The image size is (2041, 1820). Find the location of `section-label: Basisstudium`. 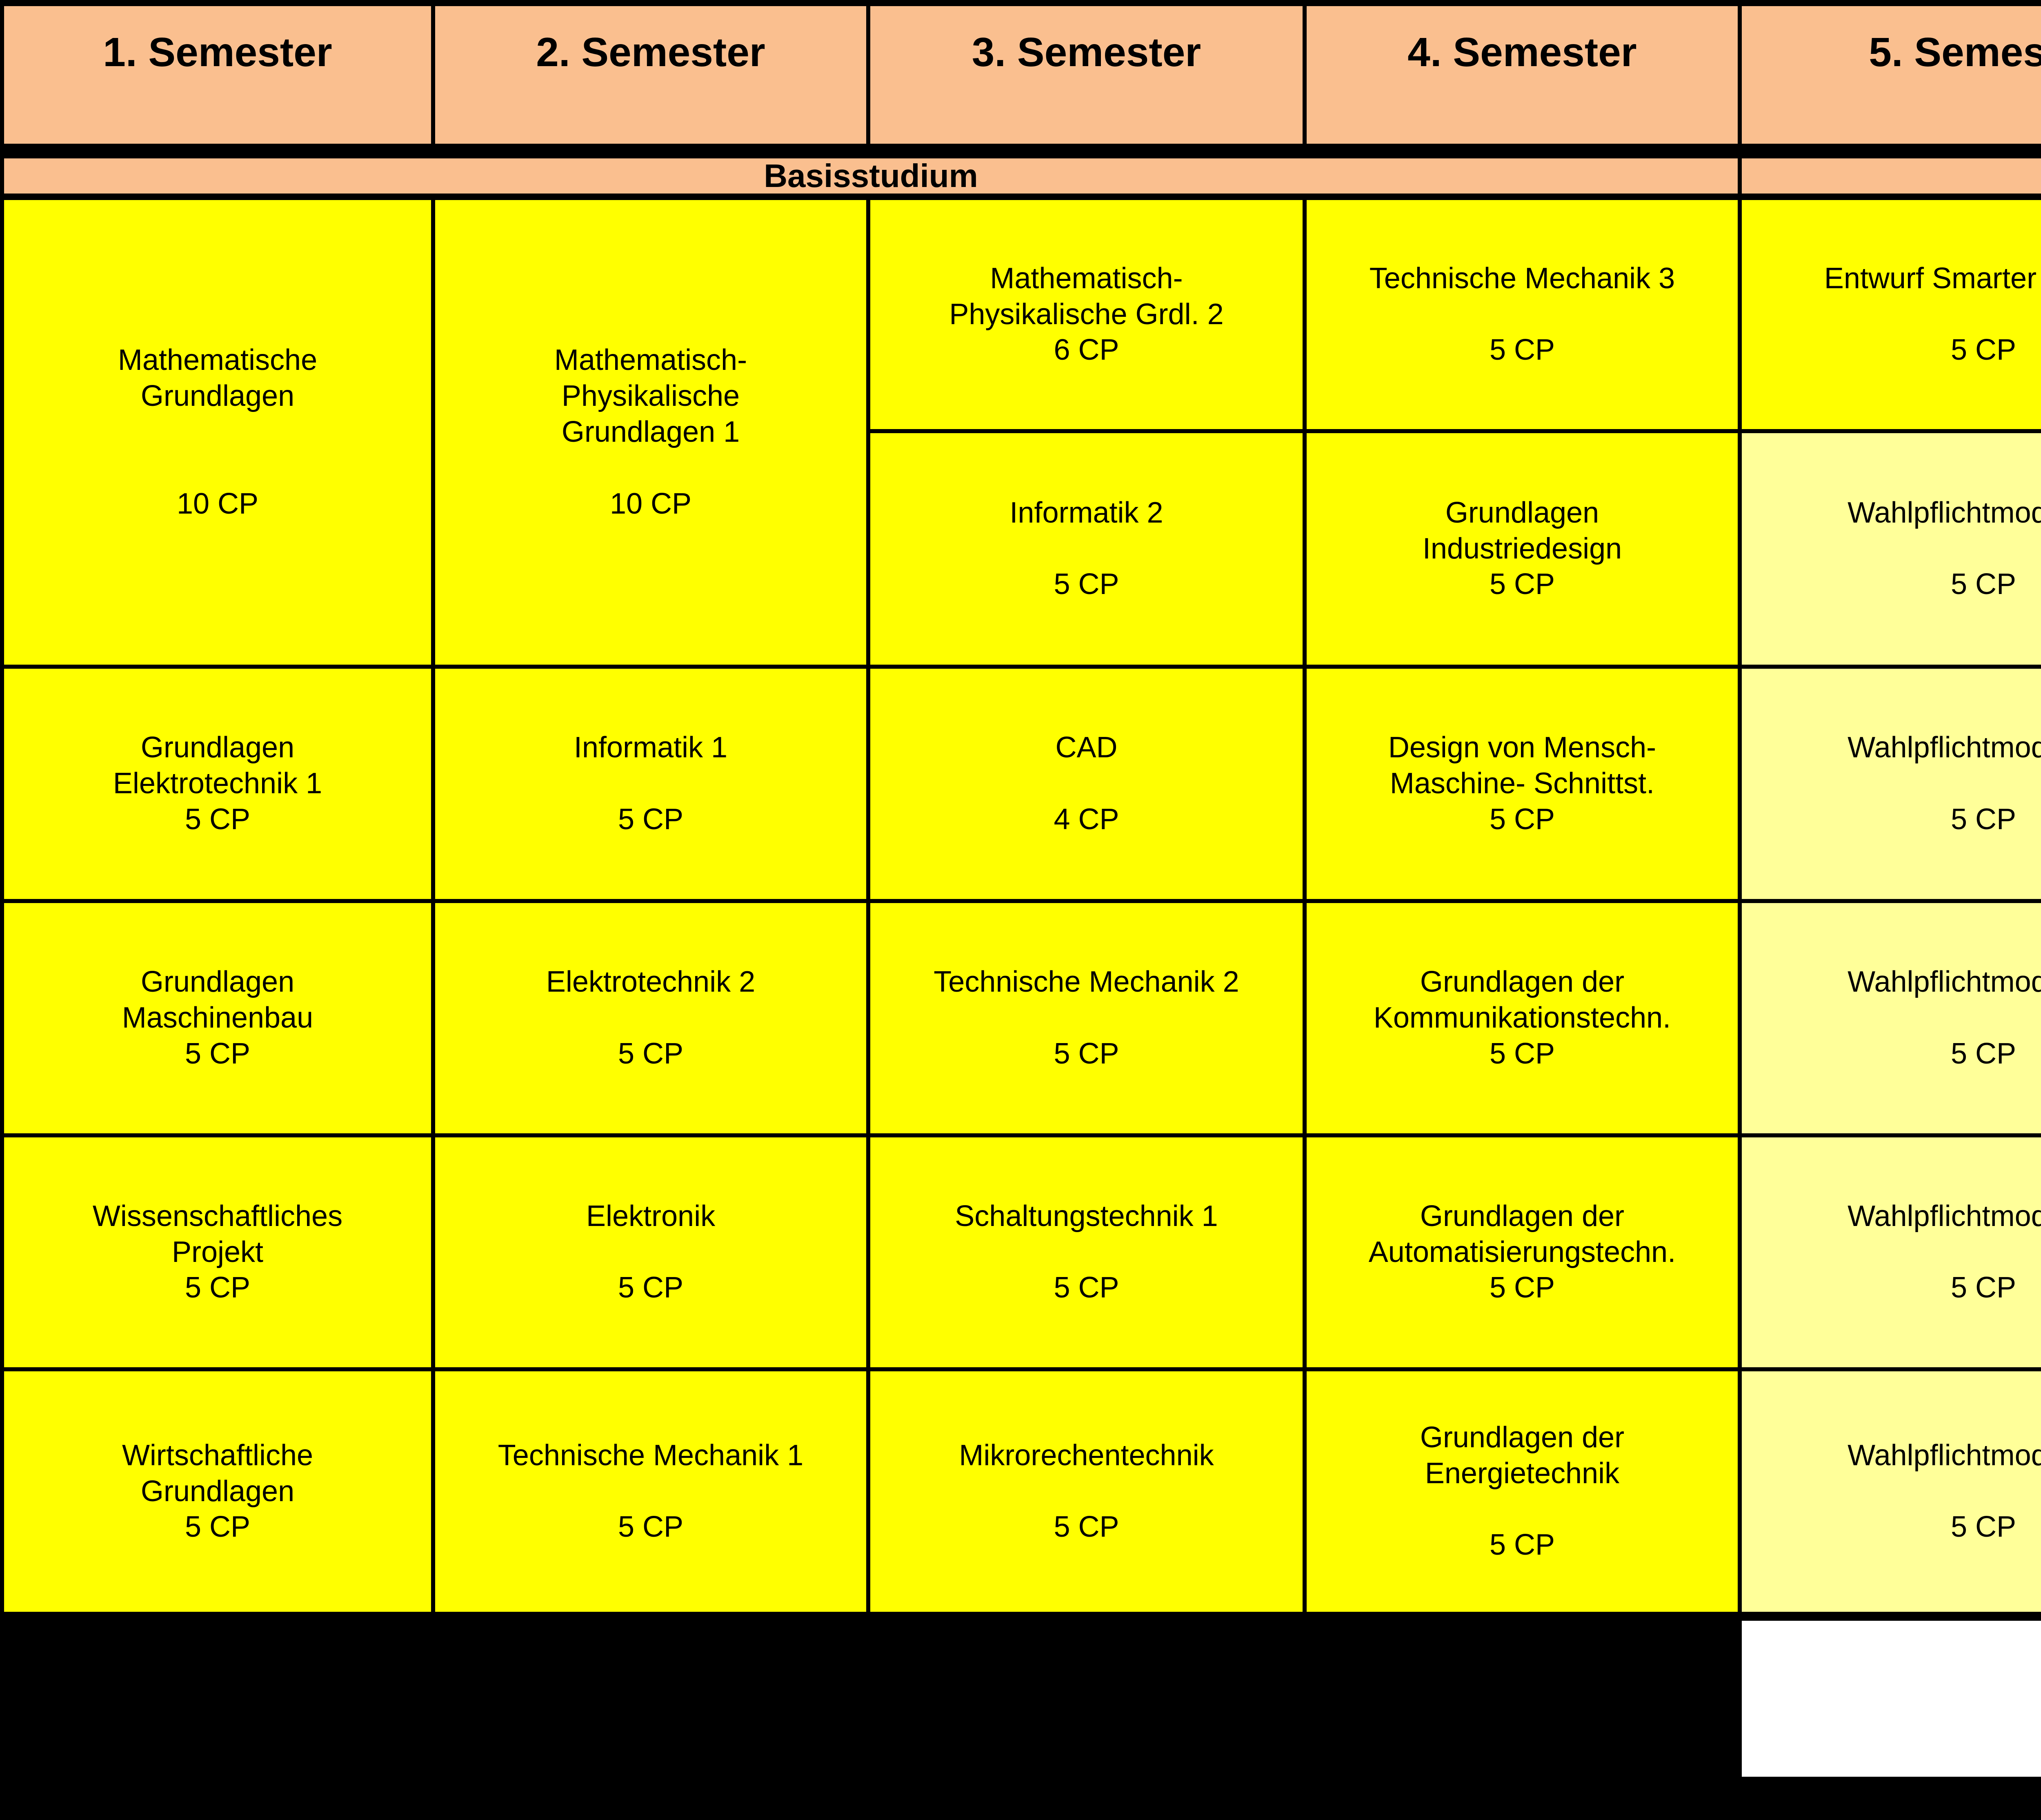

section-label: Basisstudium is located at coordinates (871, 176).